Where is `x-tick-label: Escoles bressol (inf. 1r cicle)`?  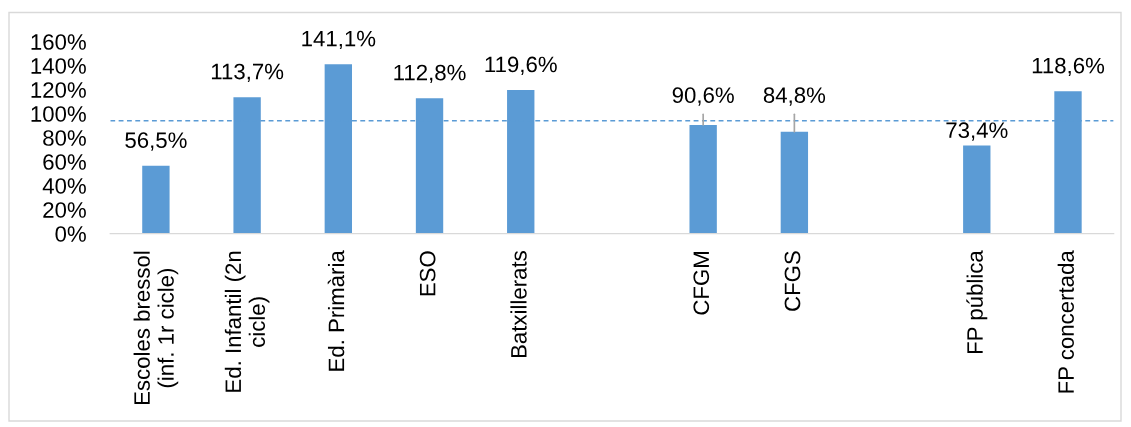 x-tick-label: Escoles bressol (inf. 1r cicle) is located at coordinates (156, 328).